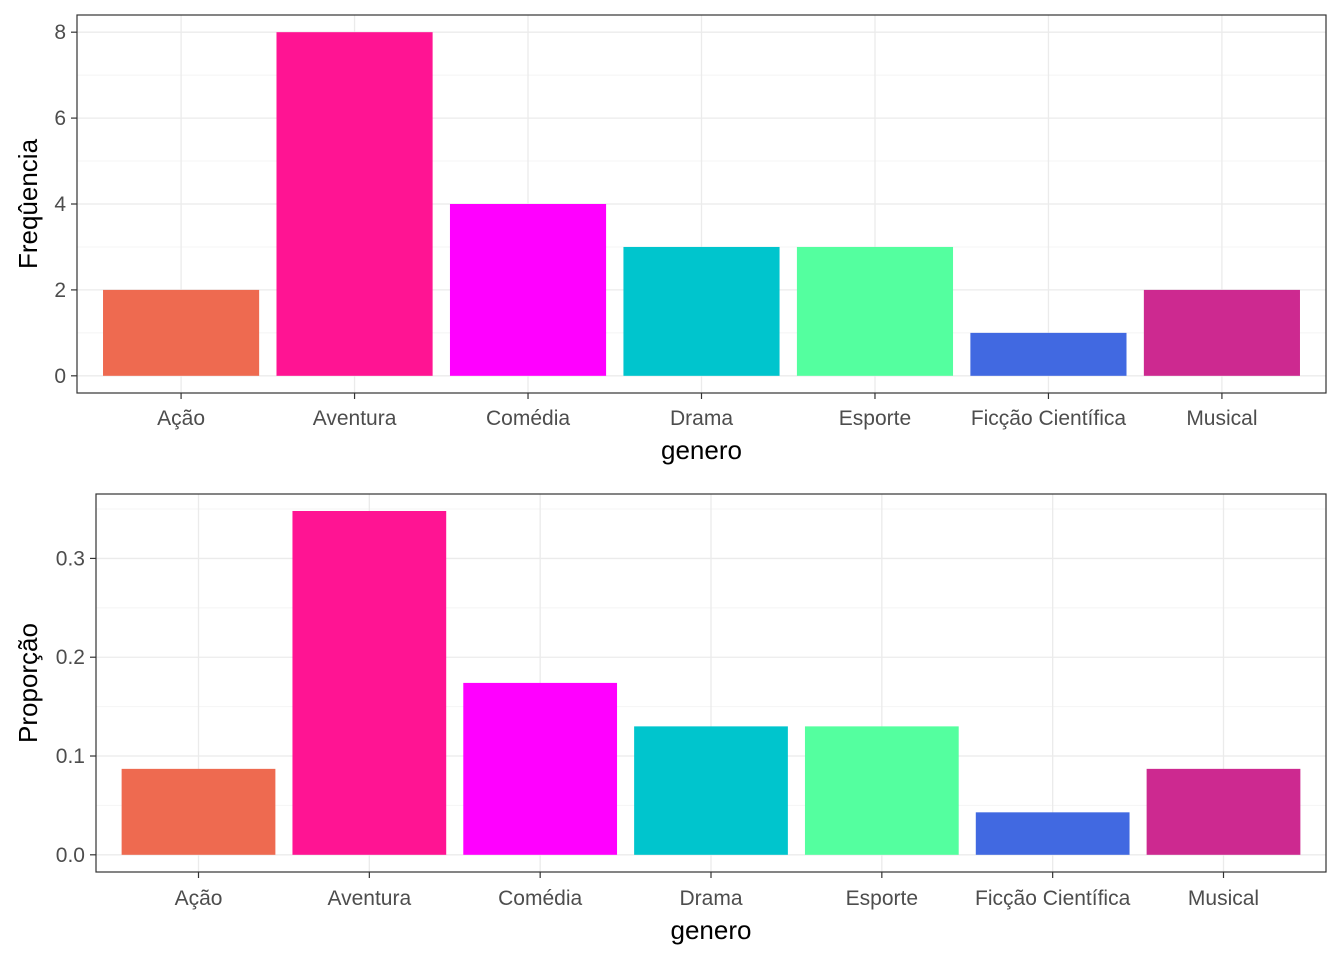  I want to click on y-tick-label: 0.1, so click(70, 756).